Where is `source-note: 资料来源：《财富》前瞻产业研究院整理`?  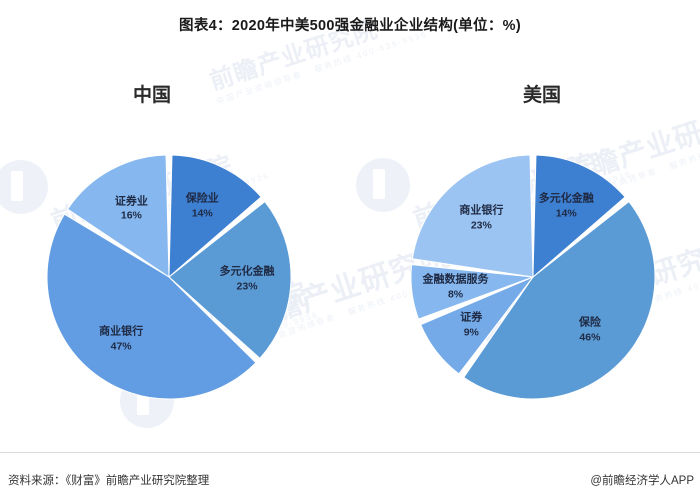 source-note: 资料来源：《财富》前瞻产业研究院整理 is located at coordinates (109, 481).